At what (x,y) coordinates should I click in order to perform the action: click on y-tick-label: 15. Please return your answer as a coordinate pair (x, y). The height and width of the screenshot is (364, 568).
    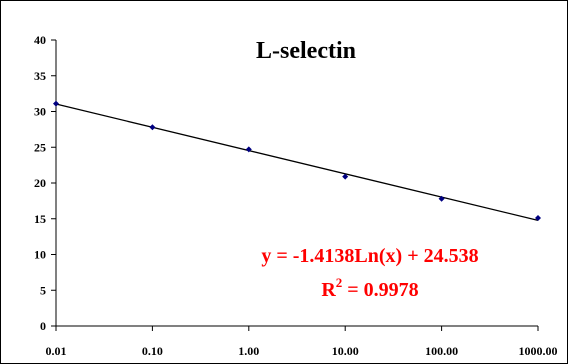
    Looking at the image, I should click on (40, 219).